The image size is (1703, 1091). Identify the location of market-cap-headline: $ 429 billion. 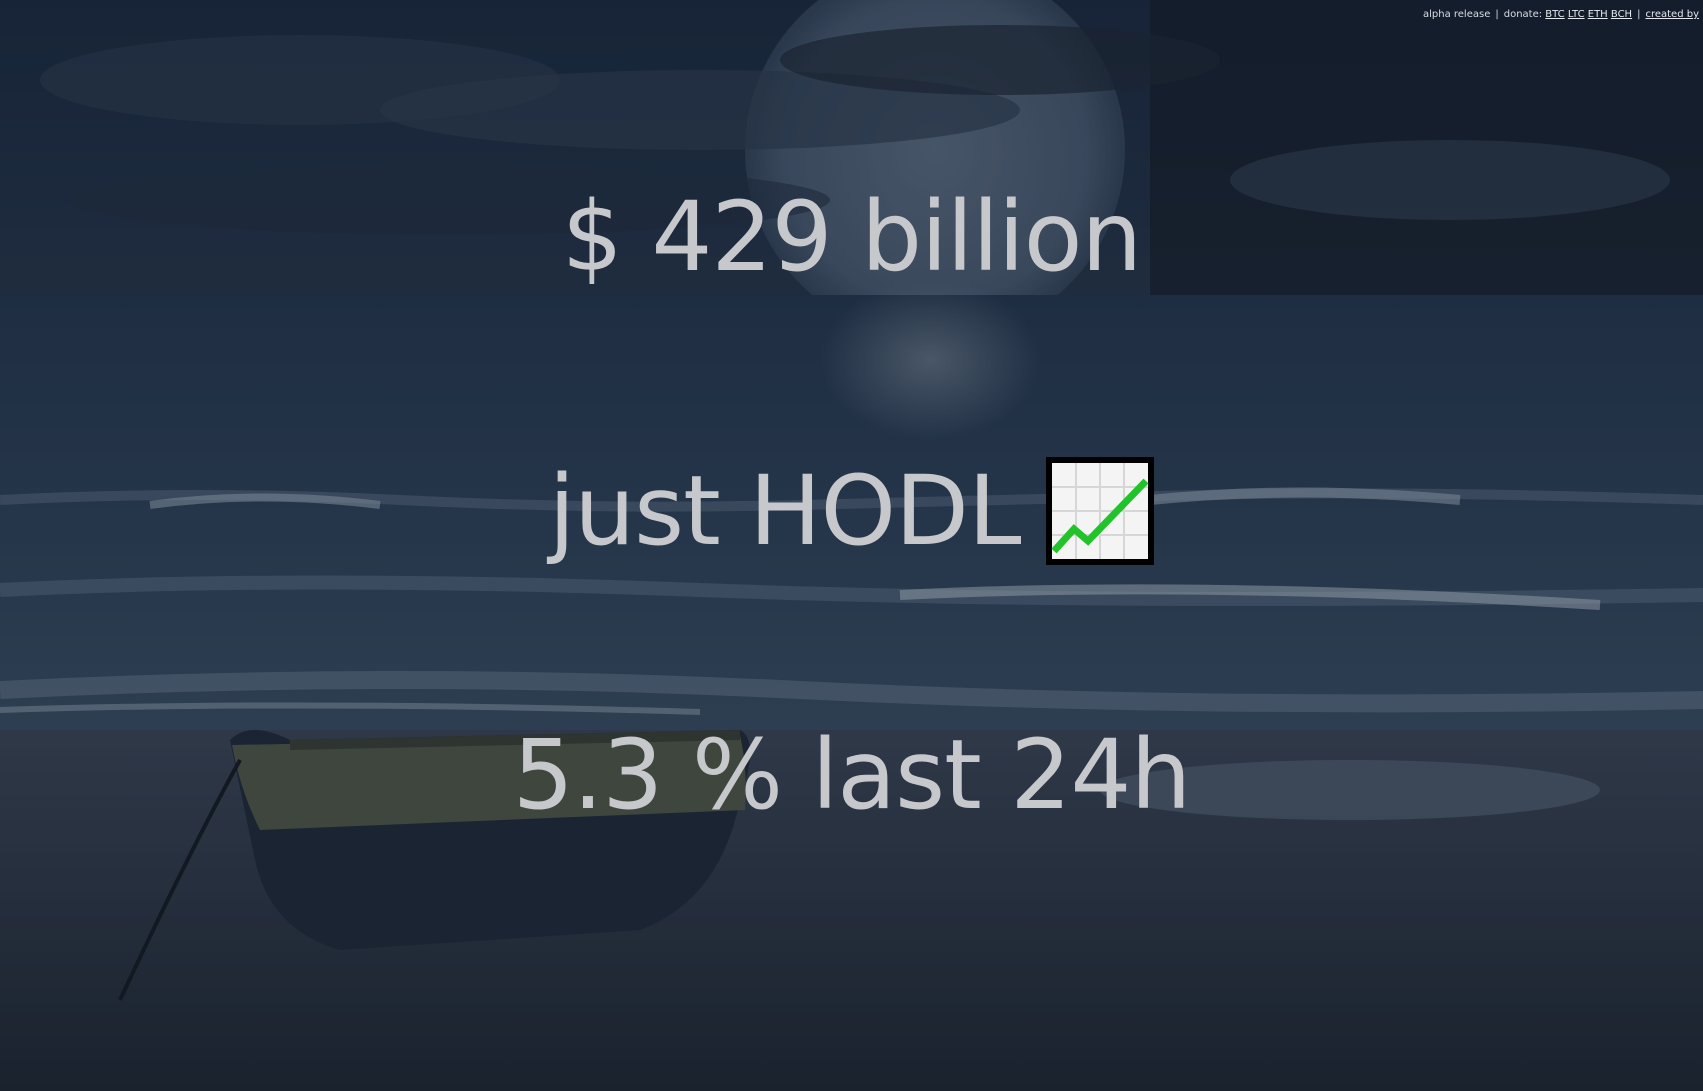
(852, 237).